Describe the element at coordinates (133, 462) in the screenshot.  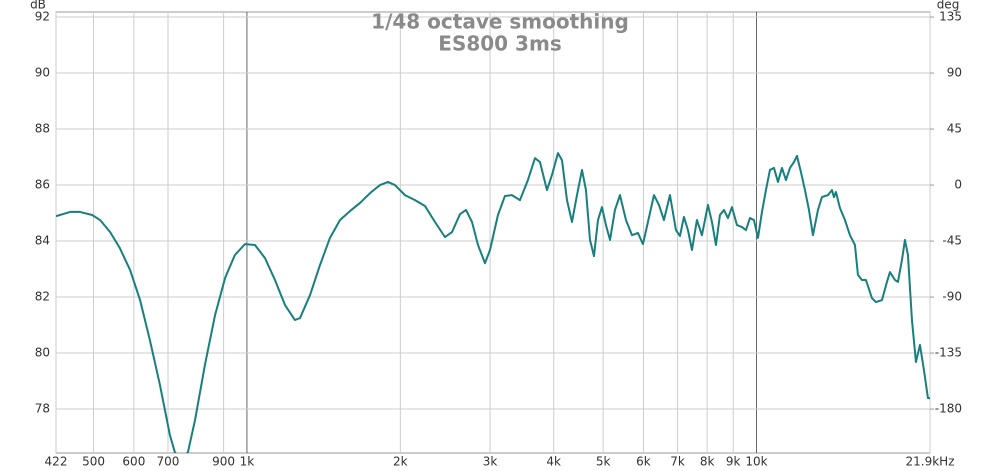
I see `x-tick-label: 600` at that location.